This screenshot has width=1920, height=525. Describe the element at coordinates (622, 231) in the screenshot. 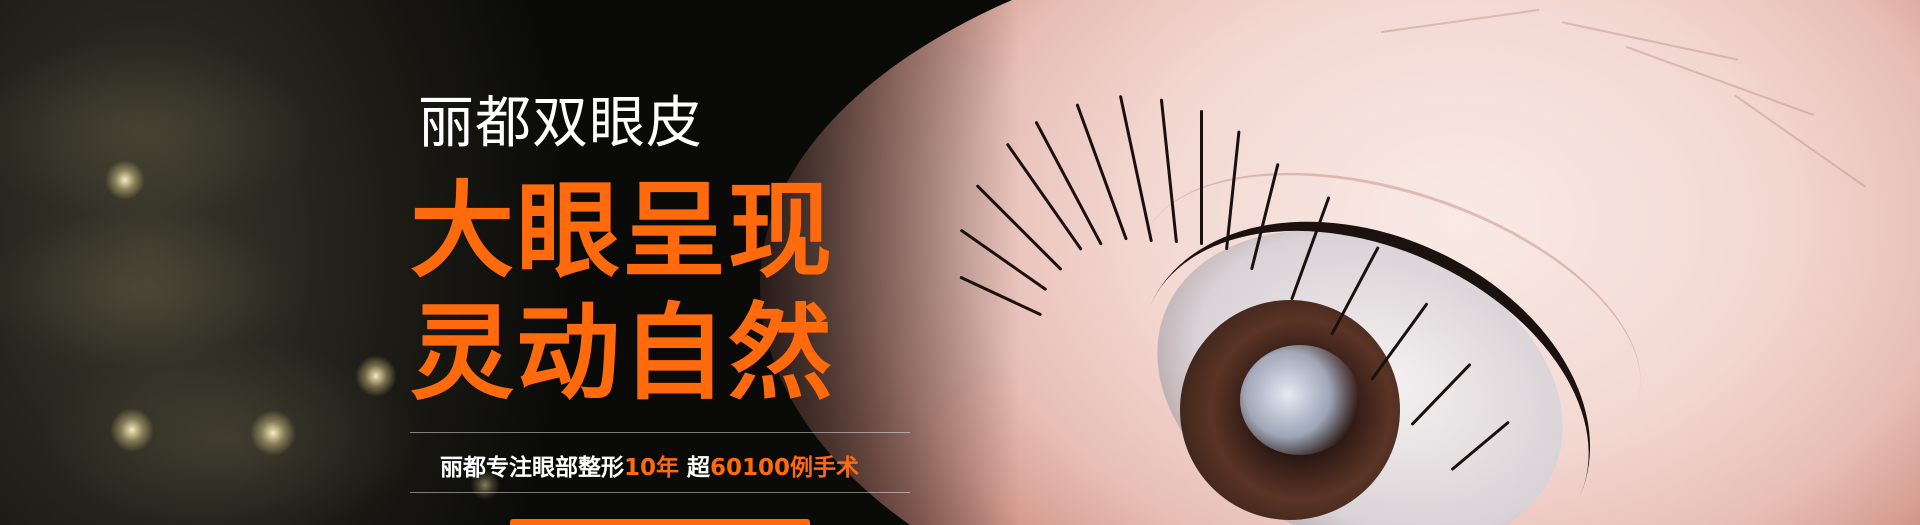

I see `headline-line-1: 大眼呈现` at that location.